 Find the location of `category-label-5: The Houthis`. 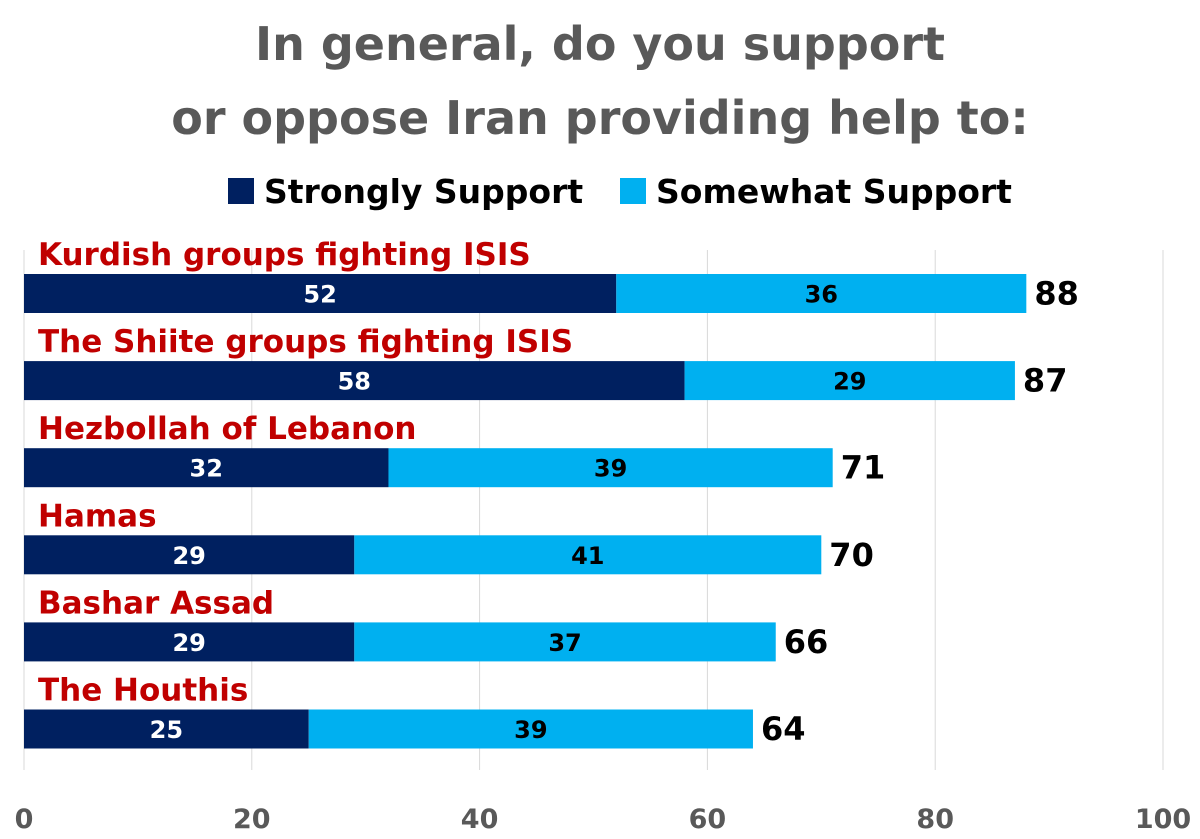

category-label-5: The Houthis is located at coordinates (143, 691).